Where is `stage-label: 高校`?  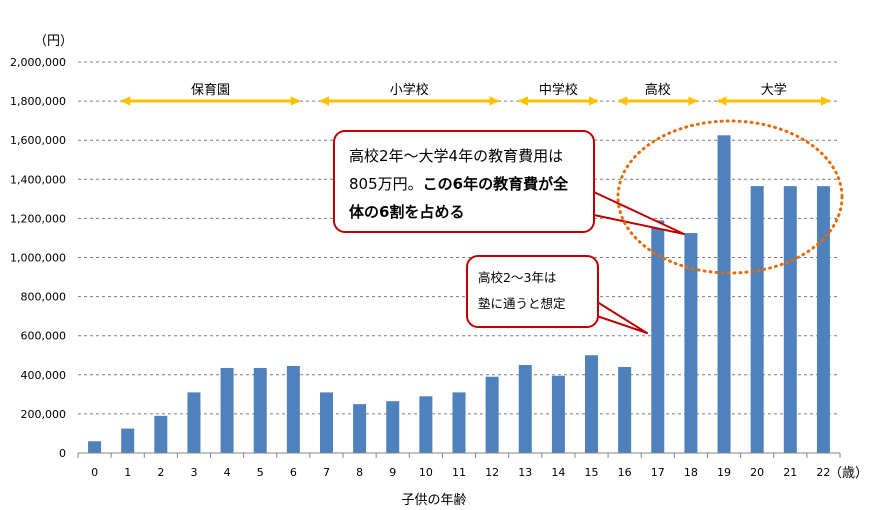
stage-label: 高校 is located at coordinates (658, 90).